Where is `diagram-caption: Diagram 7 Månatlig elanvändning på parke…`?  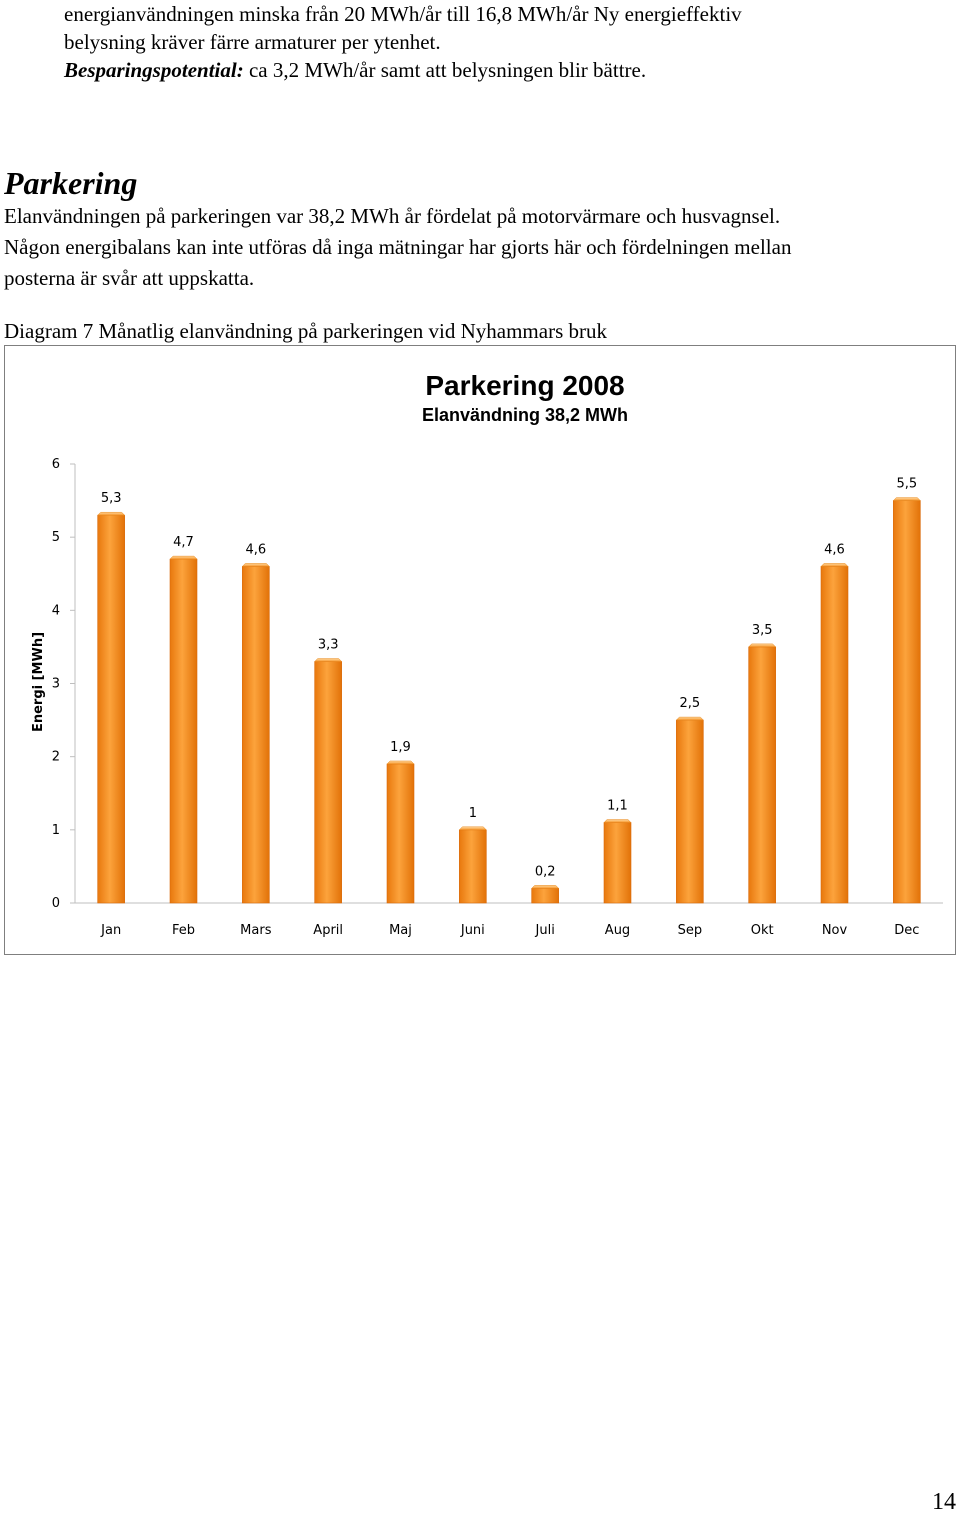
diagram-caption: Diagram 7 Månatlig elanvändning på parke… is located at coordinates (305, 331).